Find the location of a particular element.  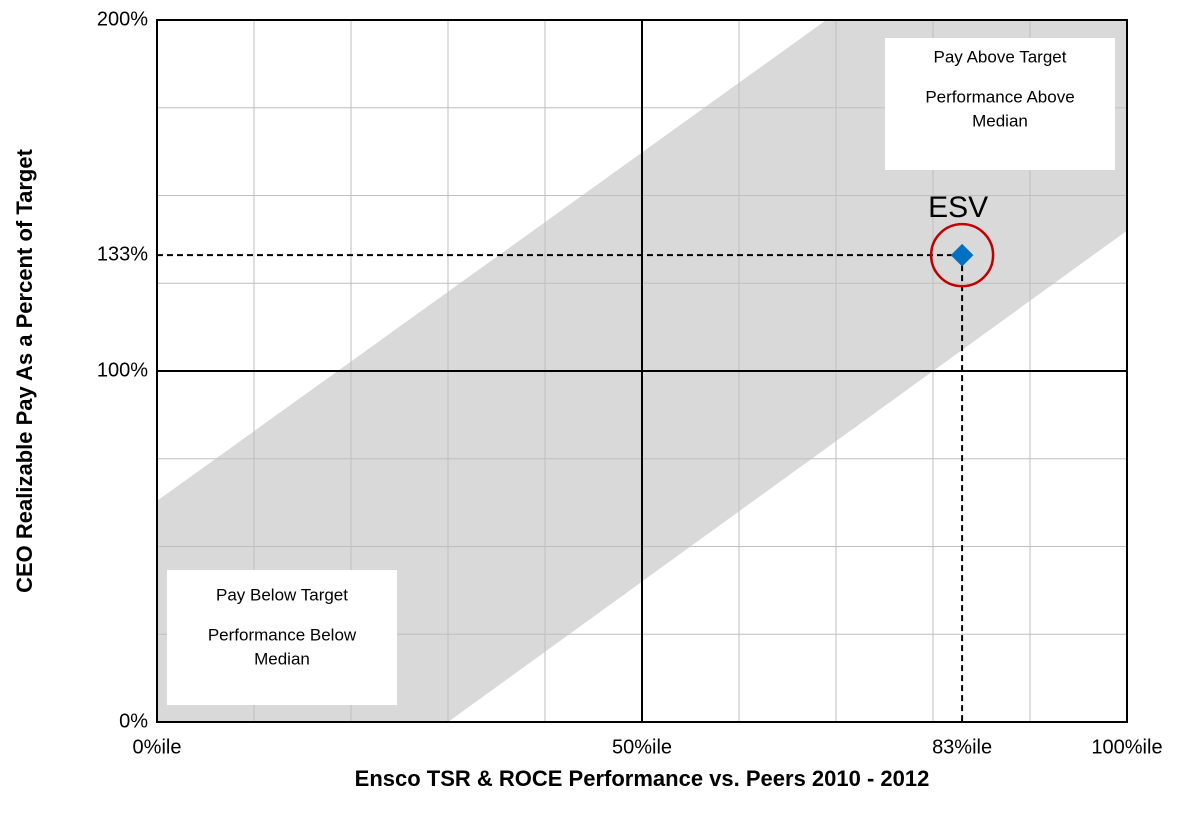

y-tick-label: 100% is located at coordinates (122, 370).